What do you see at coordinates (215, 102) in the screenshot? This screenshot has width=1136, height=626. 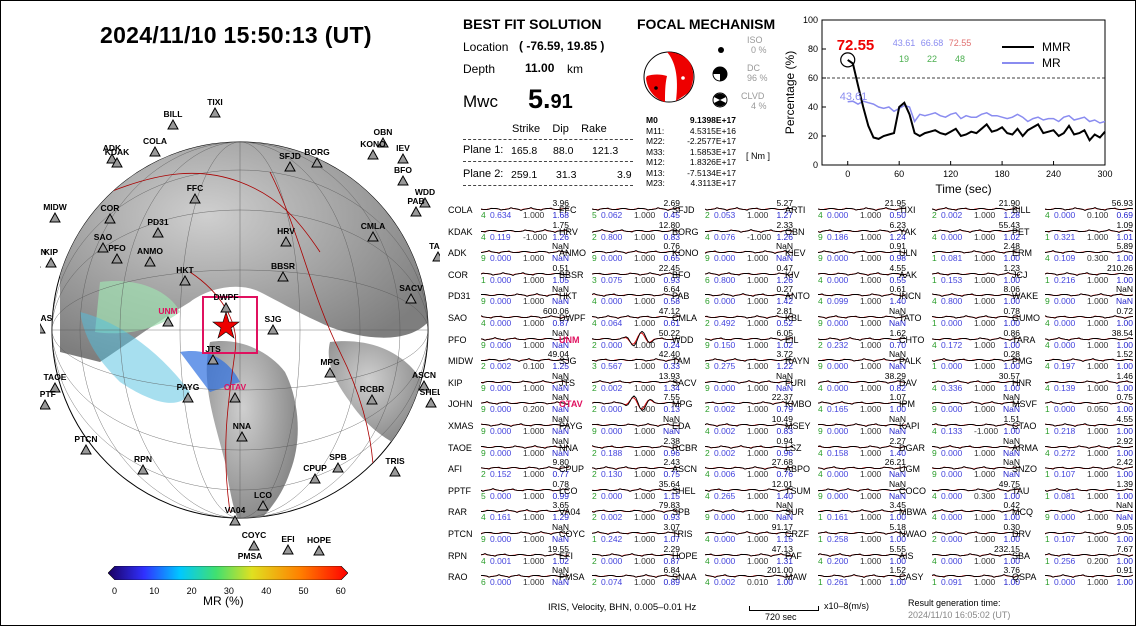 I see `station-label: TIXI` at bounding box center [215, 102].